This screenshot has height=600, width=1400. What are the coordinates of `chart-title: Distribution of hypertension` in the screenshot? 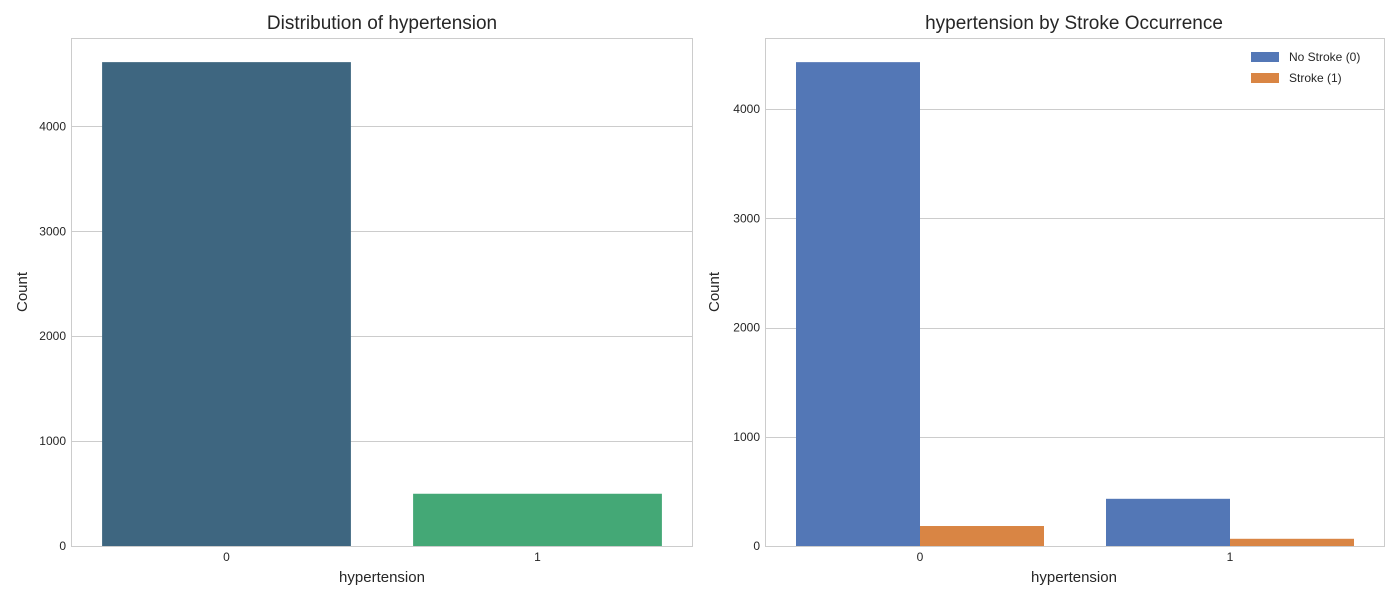 It's located at (382, 23).